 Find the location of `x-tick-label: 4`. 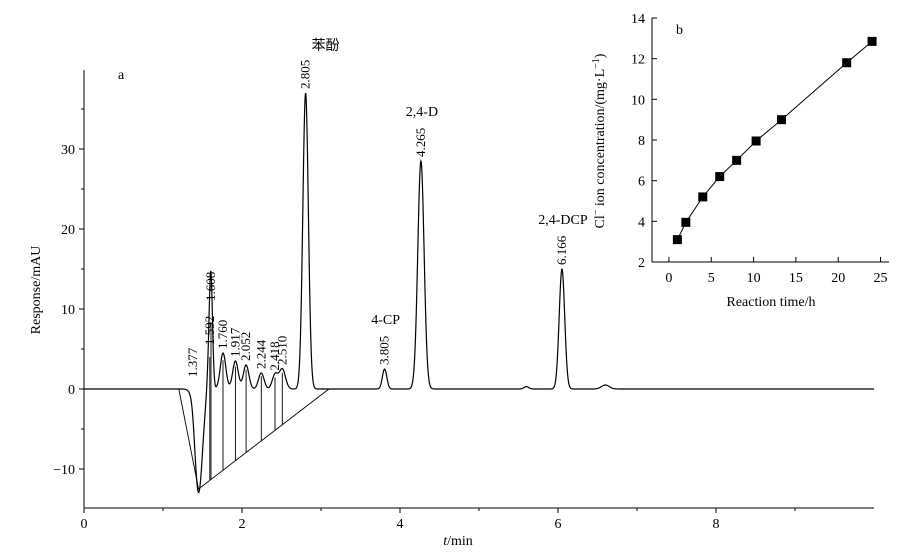

x-tick-label: 4 is located at coordinates (400, 524).